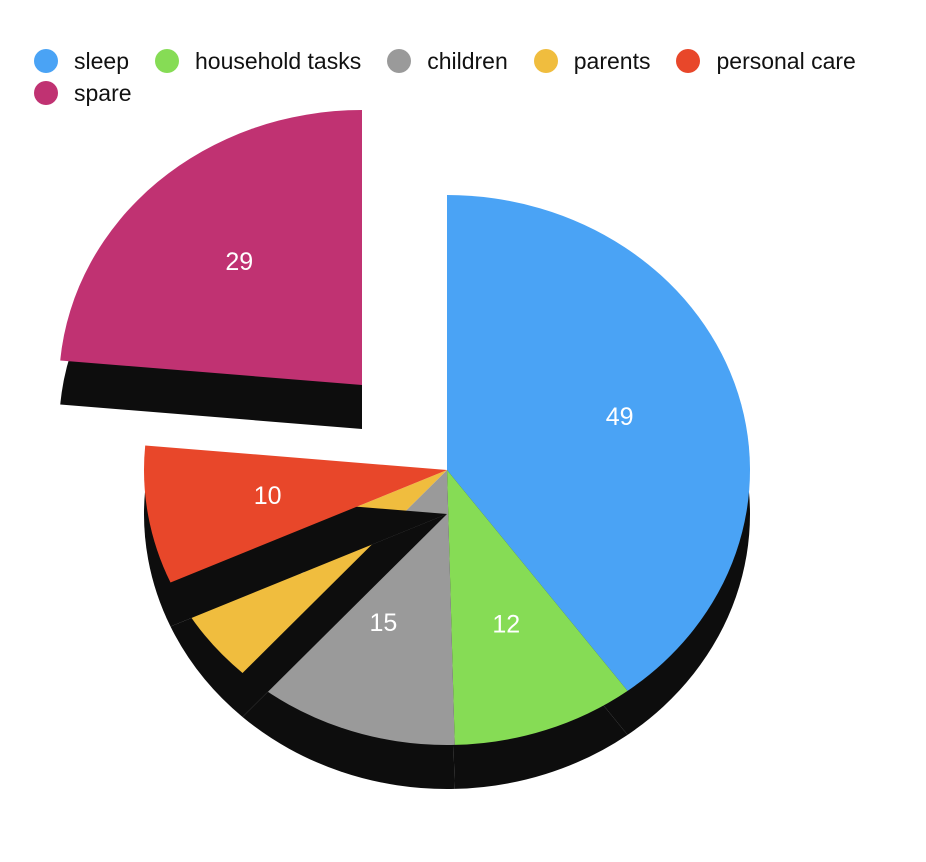  I want to click on legend-item-children: children, so click(447, 61).